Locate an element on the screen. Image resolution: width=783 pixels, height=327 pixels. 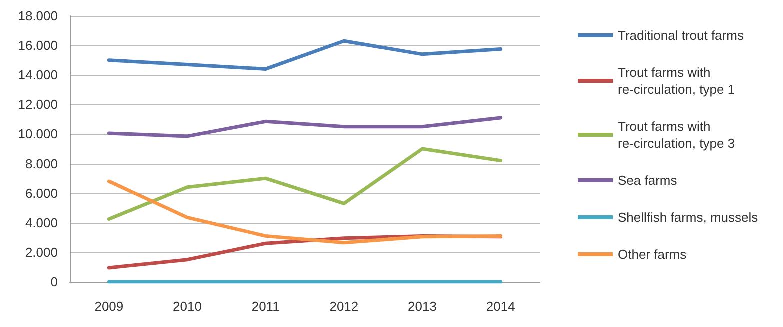
x-tick-label: 2012 is located at coordinates (344, 306).